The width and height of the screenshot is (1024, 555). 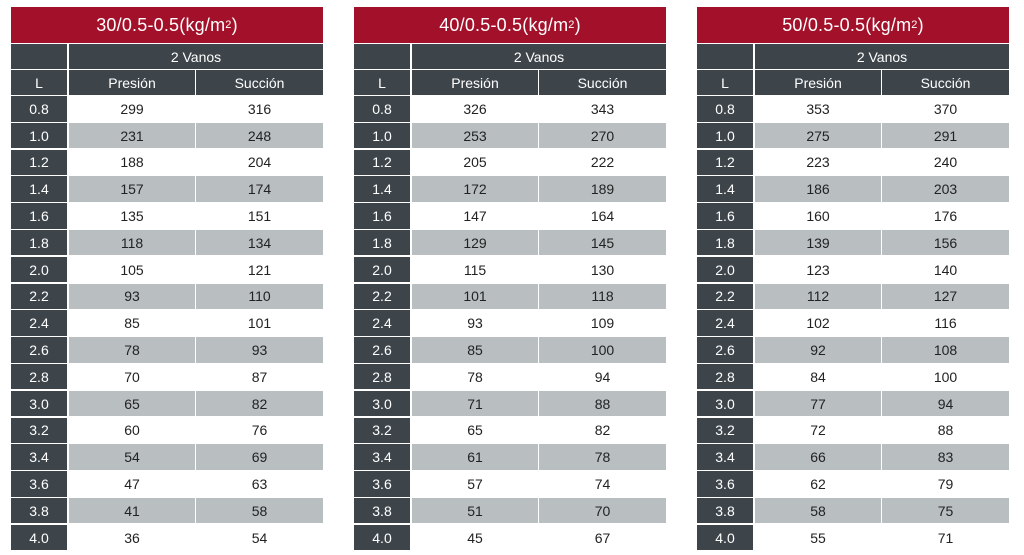 What do you see at coordinates (853, 376) in the screenshot?
I see `table-row: 2.8 84 100` at bounding box center [853, 376].